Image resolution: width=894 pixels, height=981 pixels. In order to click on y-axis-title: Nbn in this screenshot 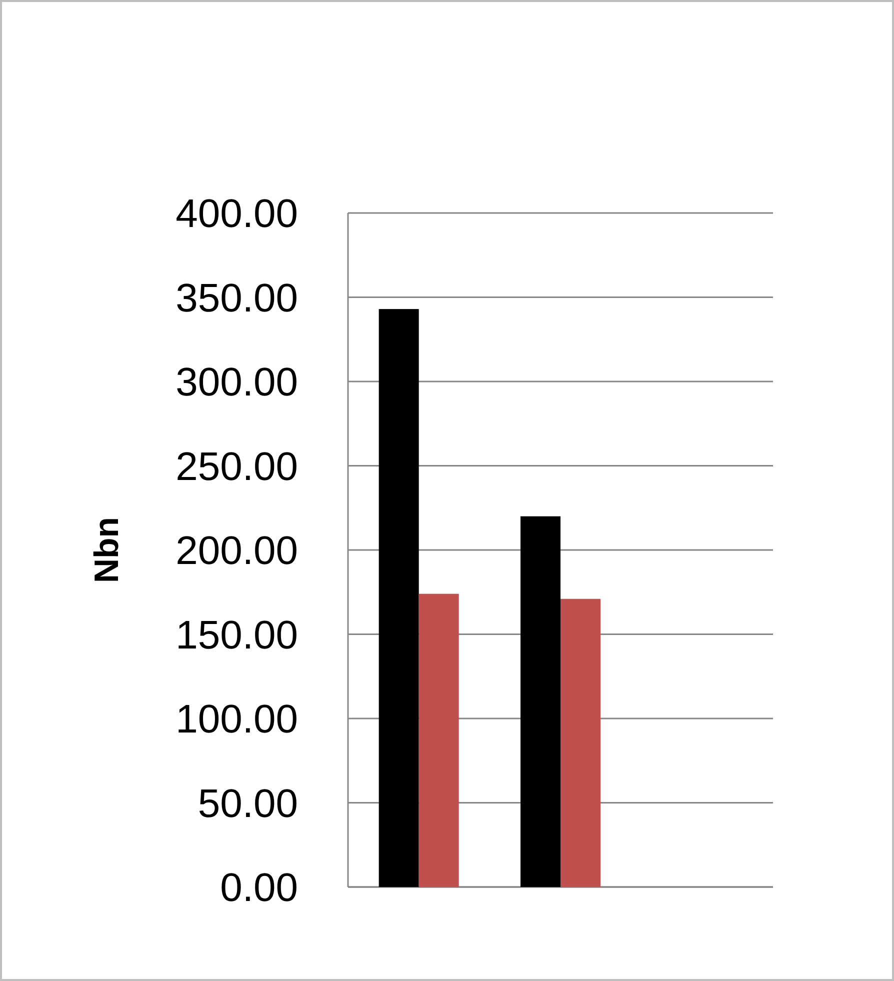, I will do `click(107, 550)`.